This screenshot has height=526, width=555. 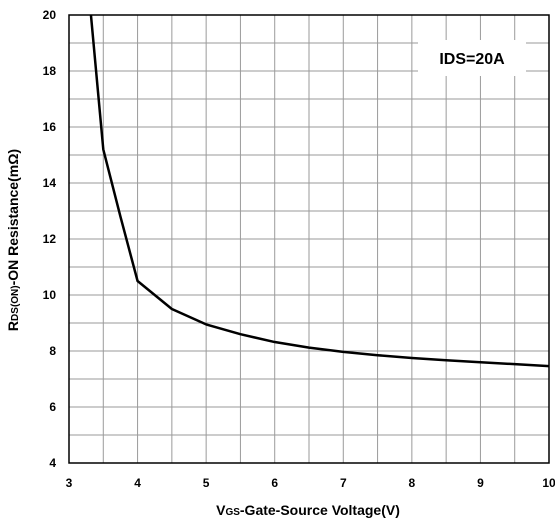 I want to click on x-tick-label: 8, so click(x=412, y=483).